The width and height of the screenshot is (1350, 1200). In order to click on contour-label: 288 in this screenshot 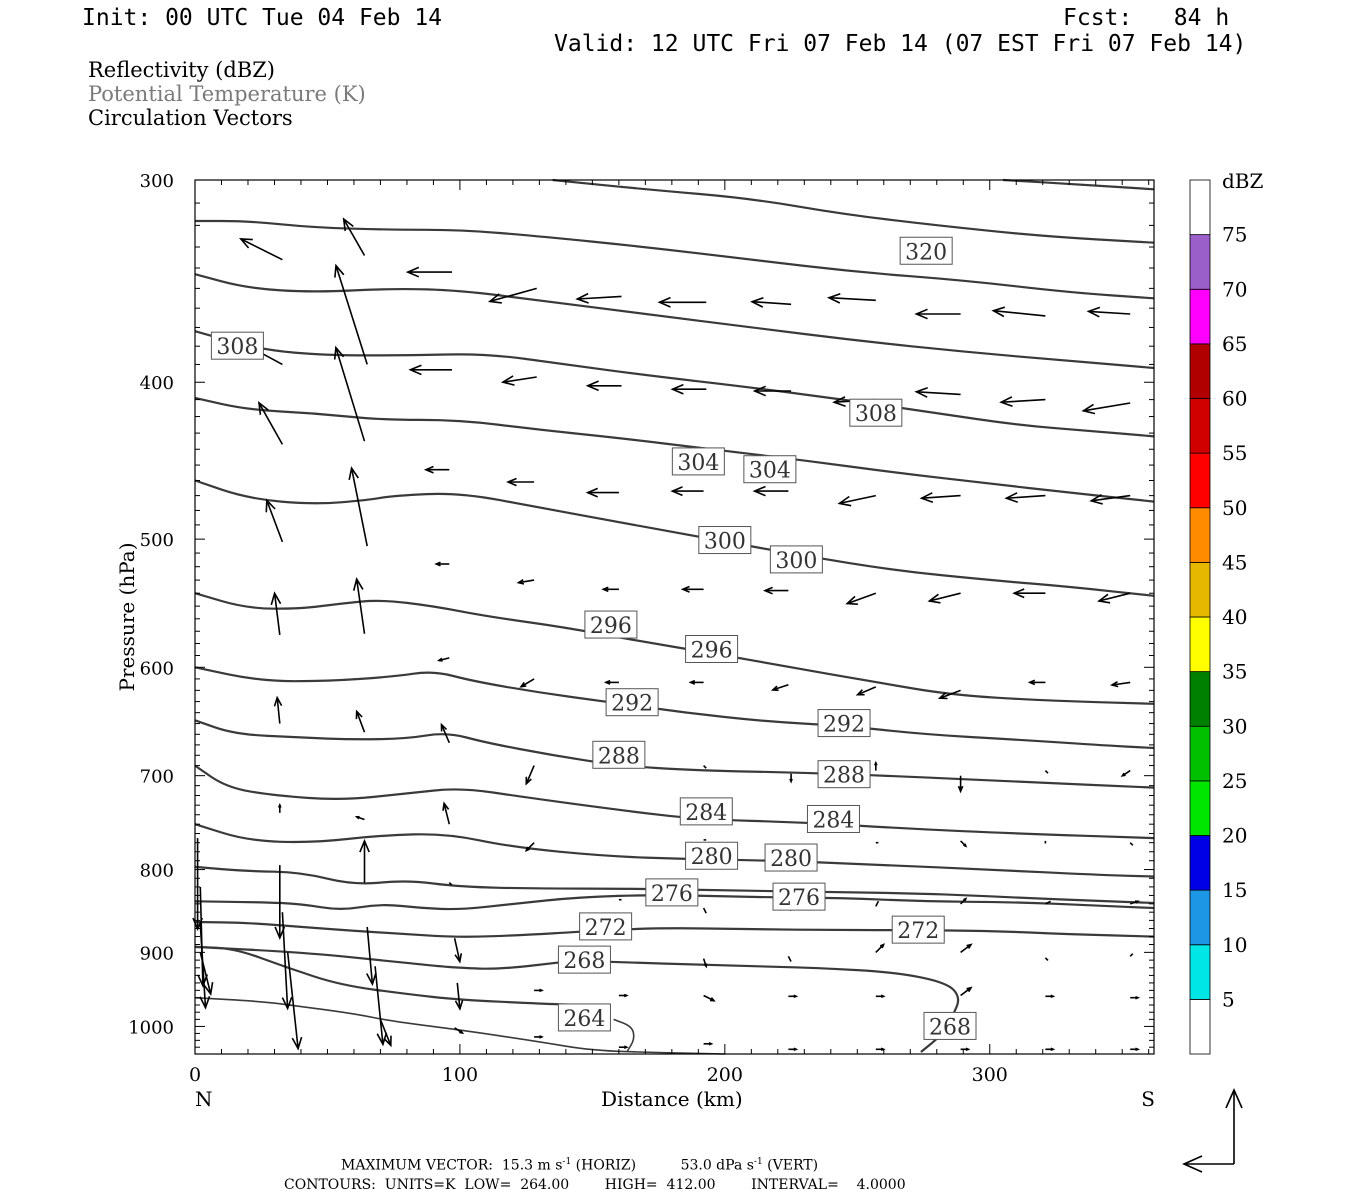, I will do `click(619, 756)`.